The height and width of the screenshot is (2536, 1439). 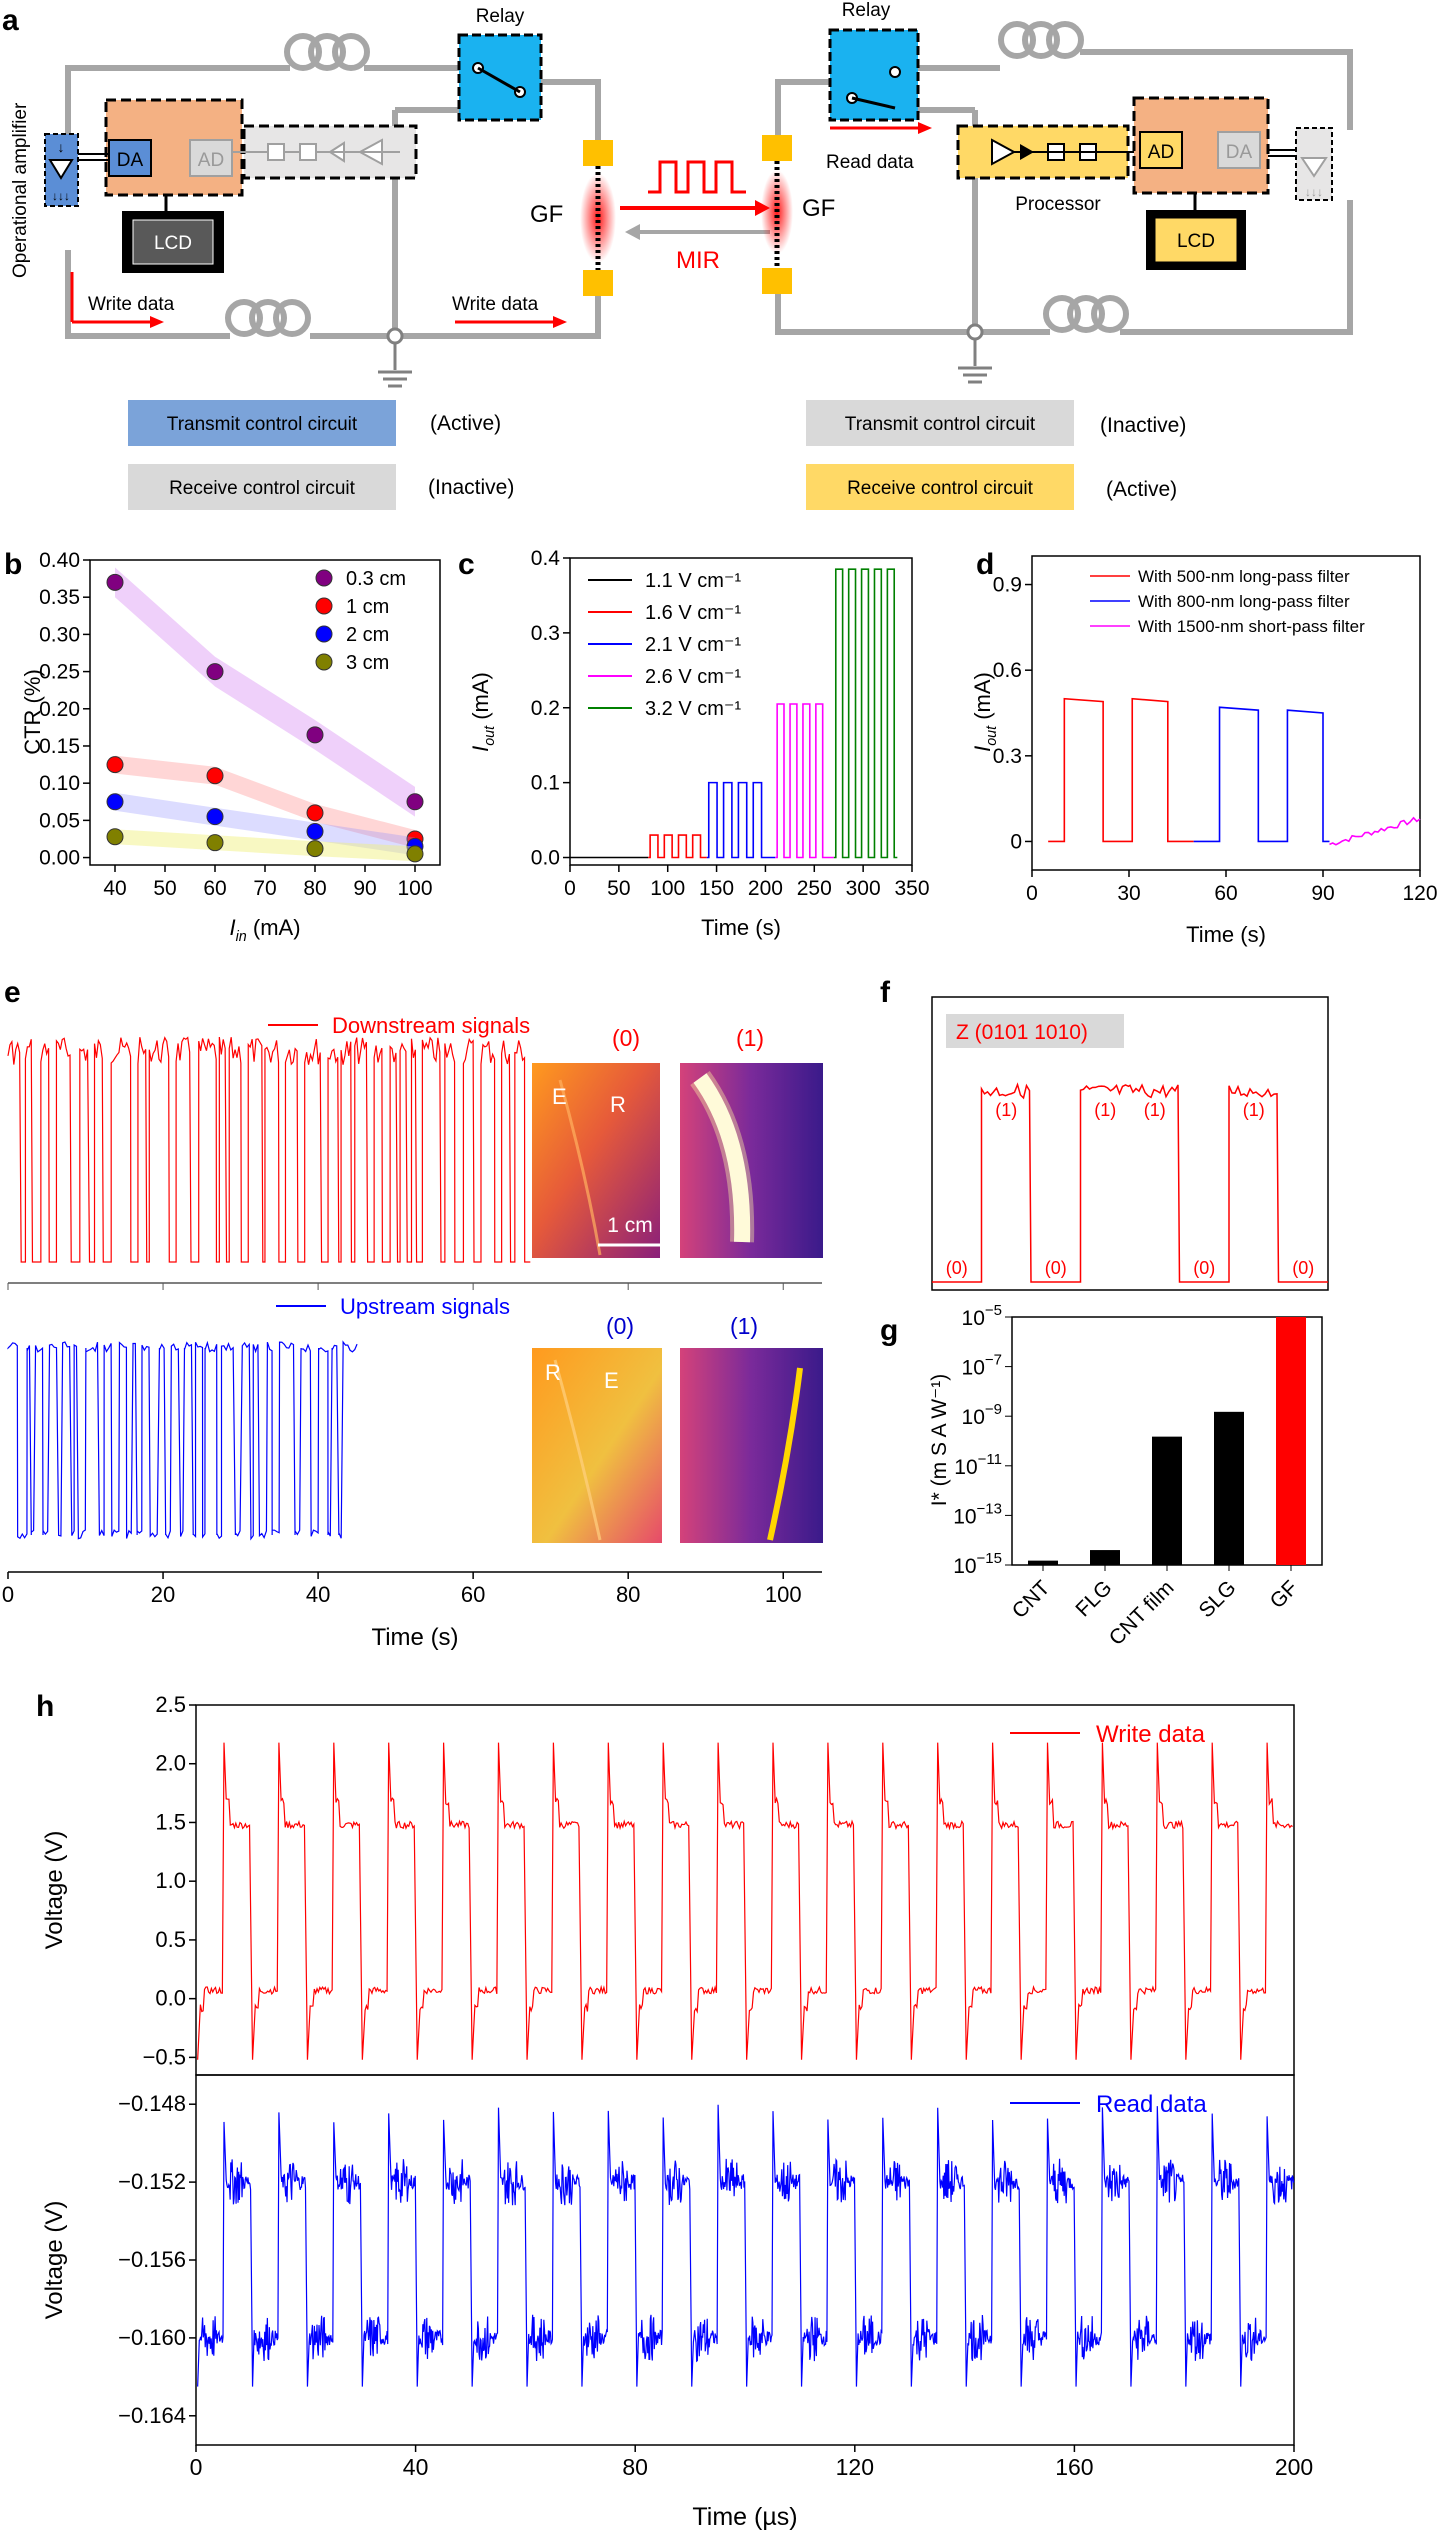 I want to click on g-x-tick-label: CNT film, so click(x=1142, y=1613).